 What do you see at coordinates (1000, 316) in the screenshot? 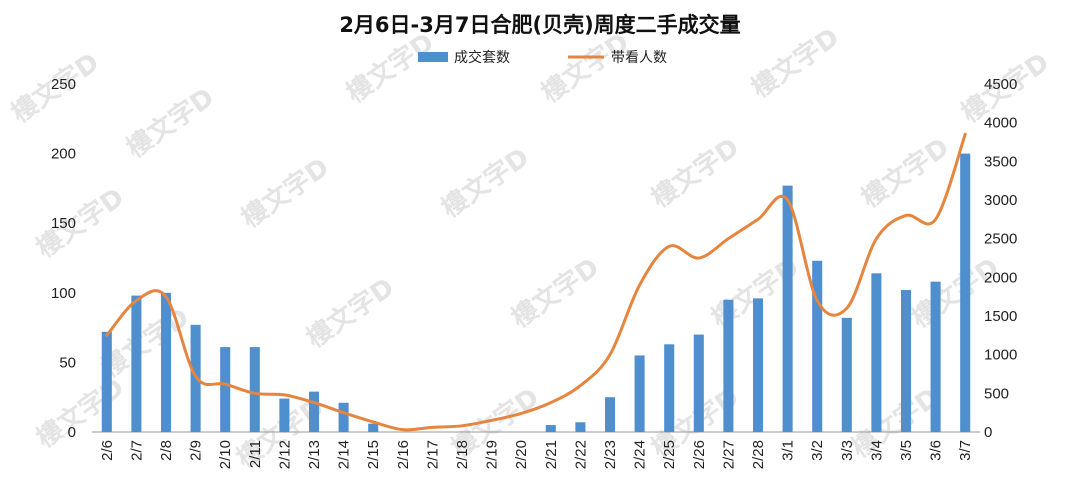
I see `y-right-tick-label: 1500` at bounding box center [1000, 316].